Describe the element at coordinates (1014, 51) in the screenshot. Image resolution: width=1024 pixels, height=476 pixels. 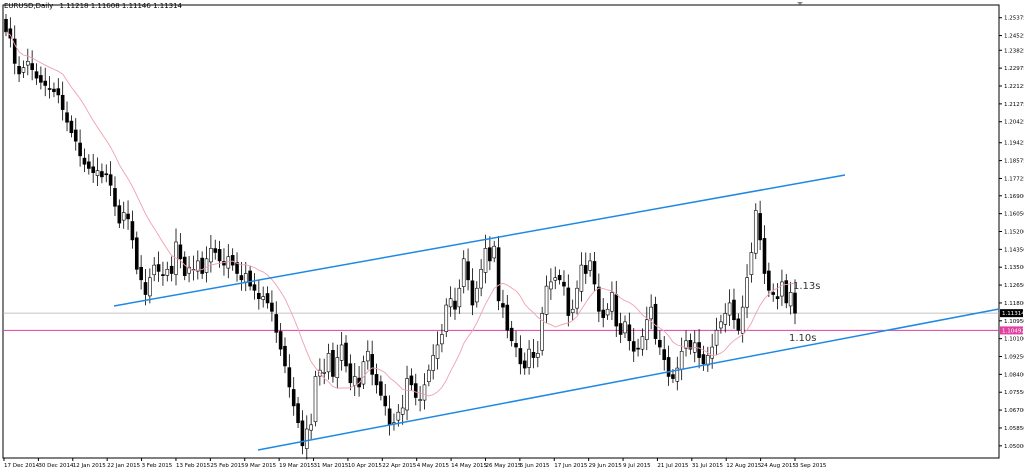
I see `y-tick-label: 1.23825` at that location.